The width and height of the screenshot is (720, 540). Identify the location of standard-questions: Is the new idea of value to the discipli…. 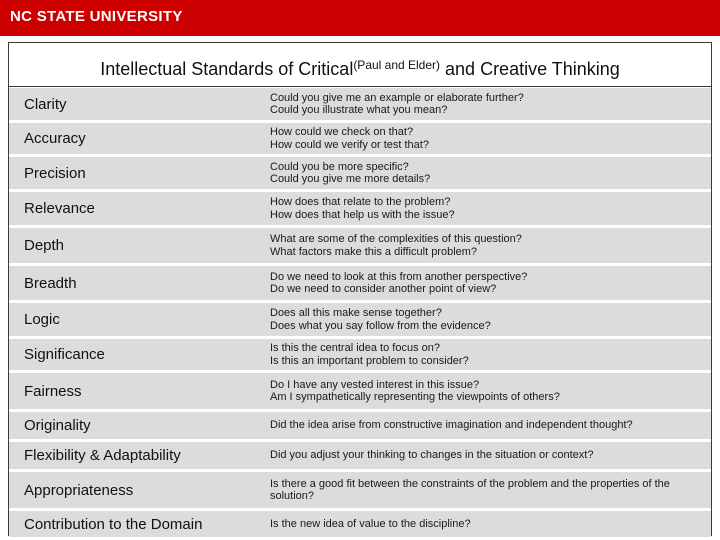
(488, 524).